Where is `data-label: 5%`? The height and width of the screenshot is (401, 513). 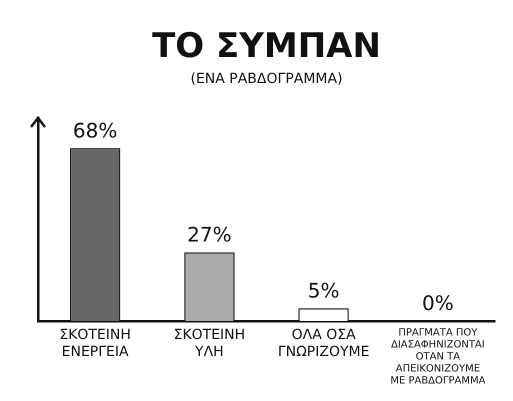 data-label: 5% is located at coordinates (324, 290).